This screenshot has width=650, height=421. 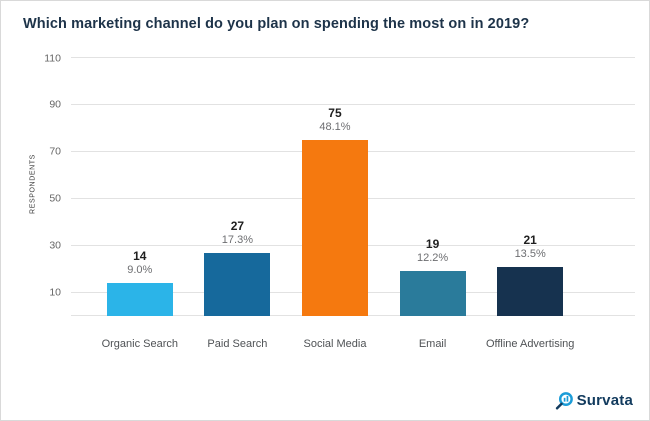 I want to click on bar-email, so click(x=432, y=293).